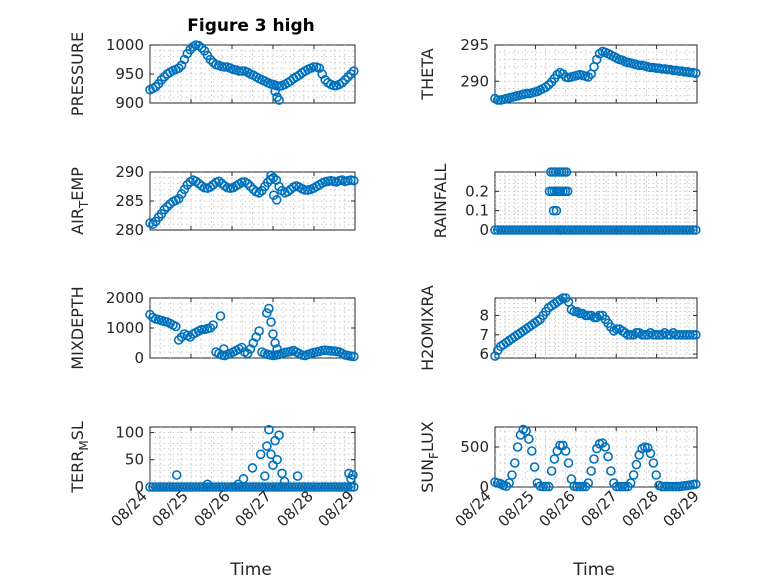  I want to click on y-tick-label: 295, so click(474, 45).